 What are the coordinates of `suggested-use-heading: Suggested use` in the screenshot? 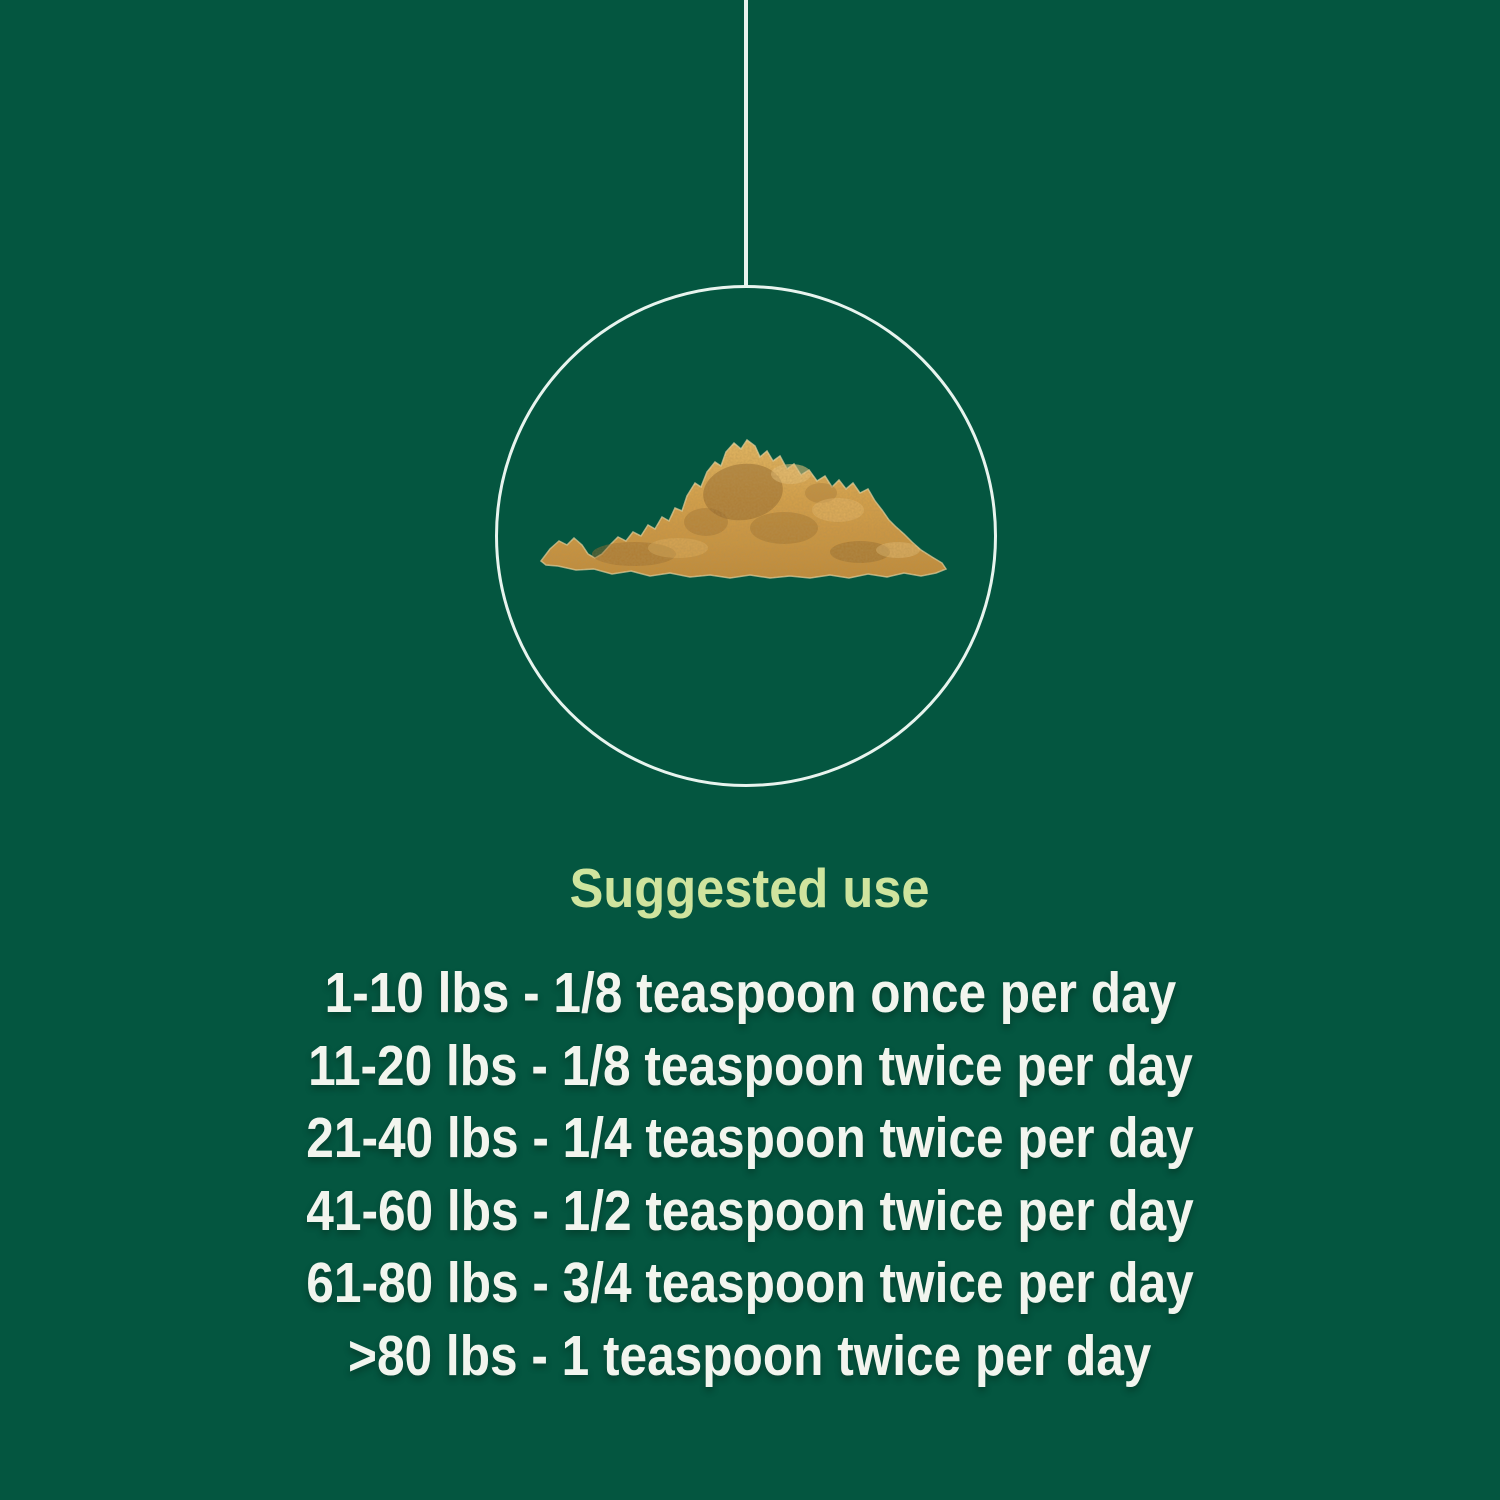 It's located at (750, 888).